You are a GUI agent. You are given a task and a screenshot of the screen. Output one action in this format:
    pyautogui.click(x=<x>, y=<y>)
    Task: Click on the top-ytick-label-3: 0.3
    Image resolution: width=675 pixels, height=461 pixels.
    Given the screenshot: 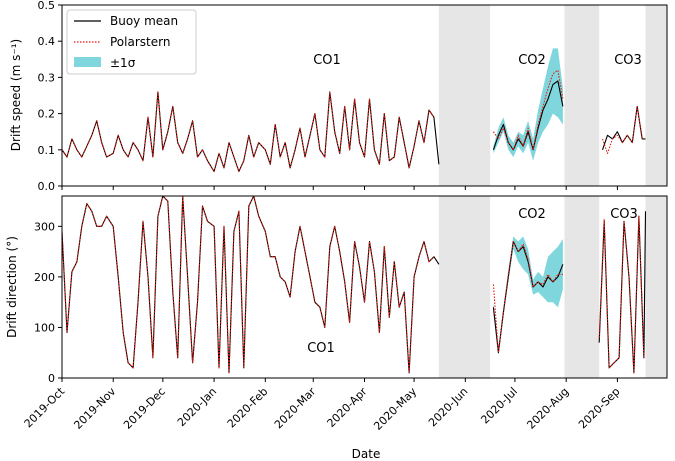 What is the action you would take?
    pyautogui.click(x=47, y=77)
    